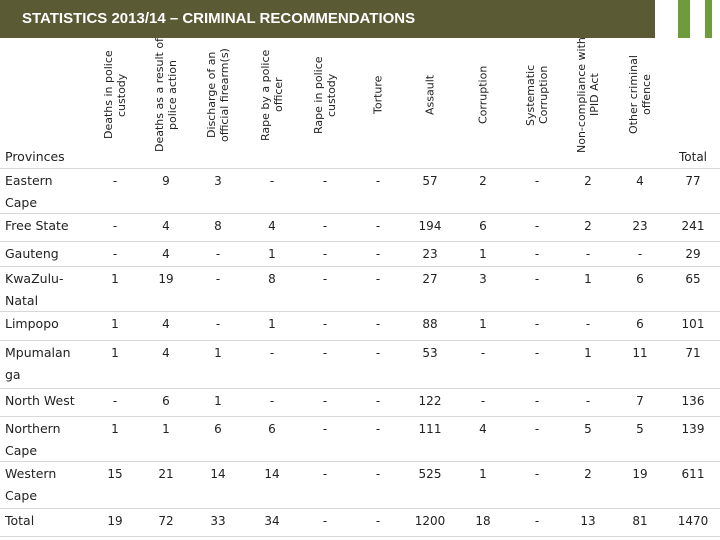 This screenshot has width=720, height=540. Describe the element at coordinates (325, 95) in the screenshot. I see `column-header: Rape in police custody` at that location.